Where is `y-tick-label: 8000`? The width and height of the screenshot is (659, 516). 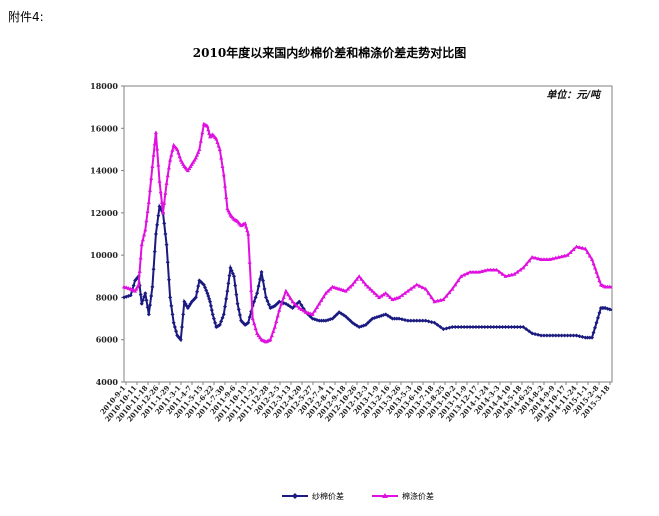
y-tick-label: 8000 is located at coordinates (107, 297).